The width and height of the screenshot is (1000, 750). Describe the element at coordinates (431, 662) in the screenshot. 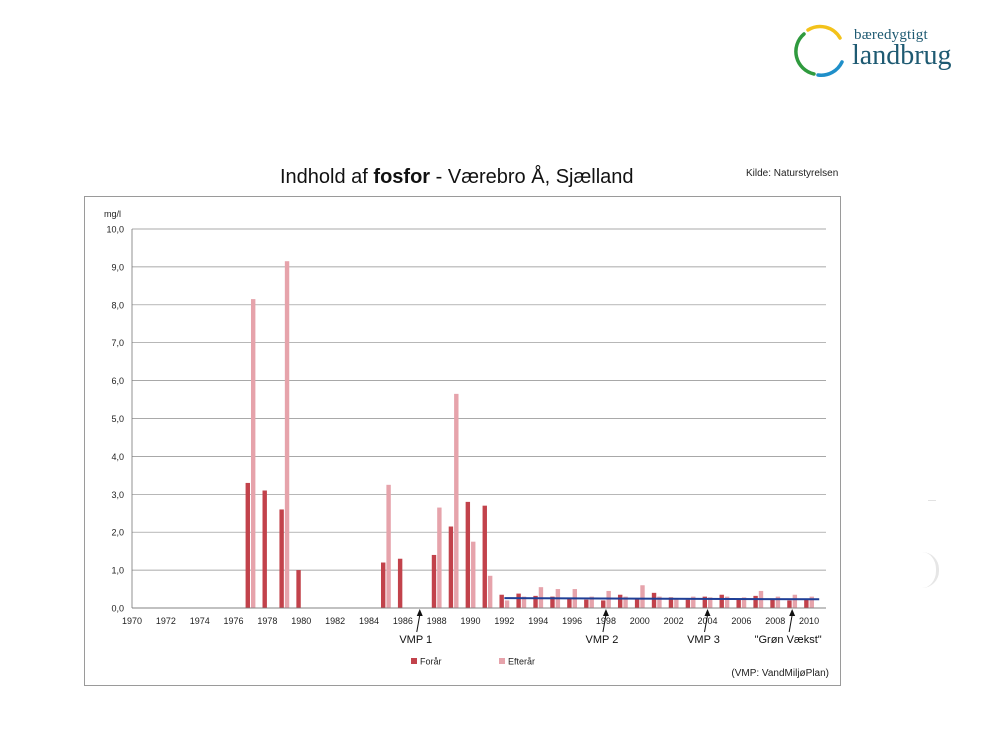

I see `legend-label: Forår` at that location.